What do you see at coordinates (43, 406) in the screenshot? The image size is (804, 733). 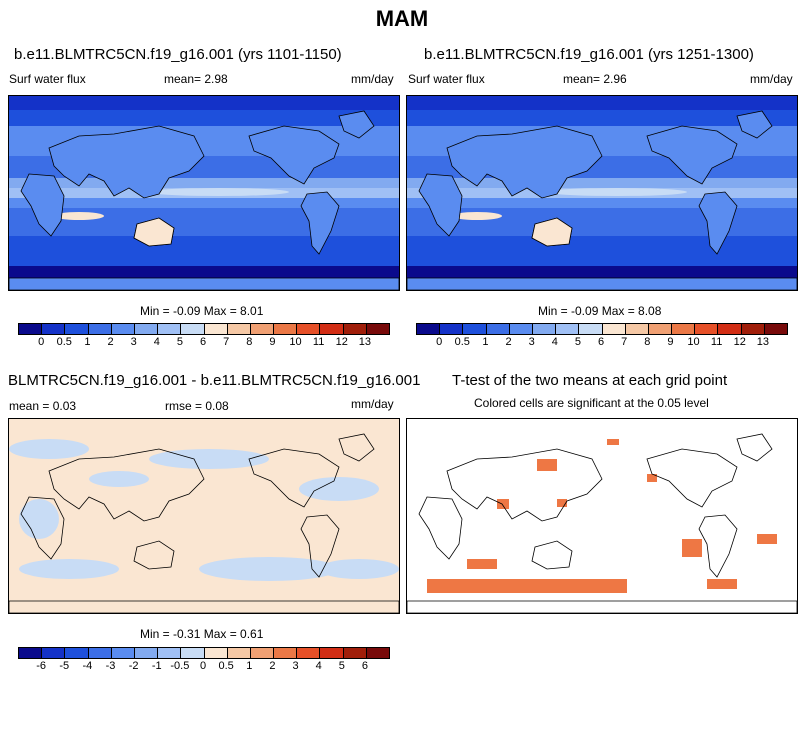 I see `panel3-mean: mean = 0.03` at bounding box center [43, 406].